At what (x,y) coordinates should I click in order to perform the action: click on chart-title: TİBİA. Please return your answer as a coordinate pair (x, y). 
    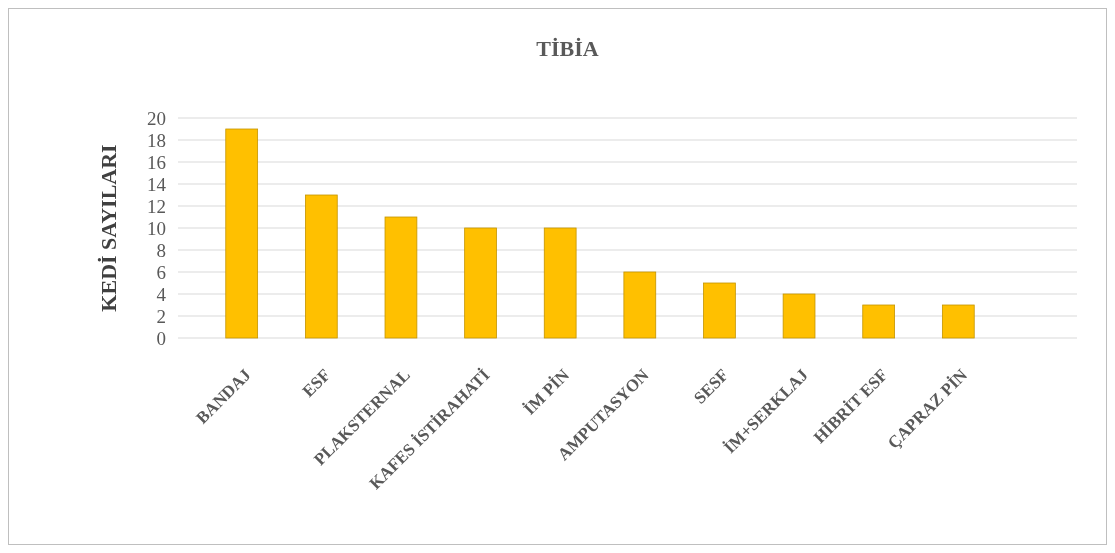
    Looking at the image, I should click on (567, 48).